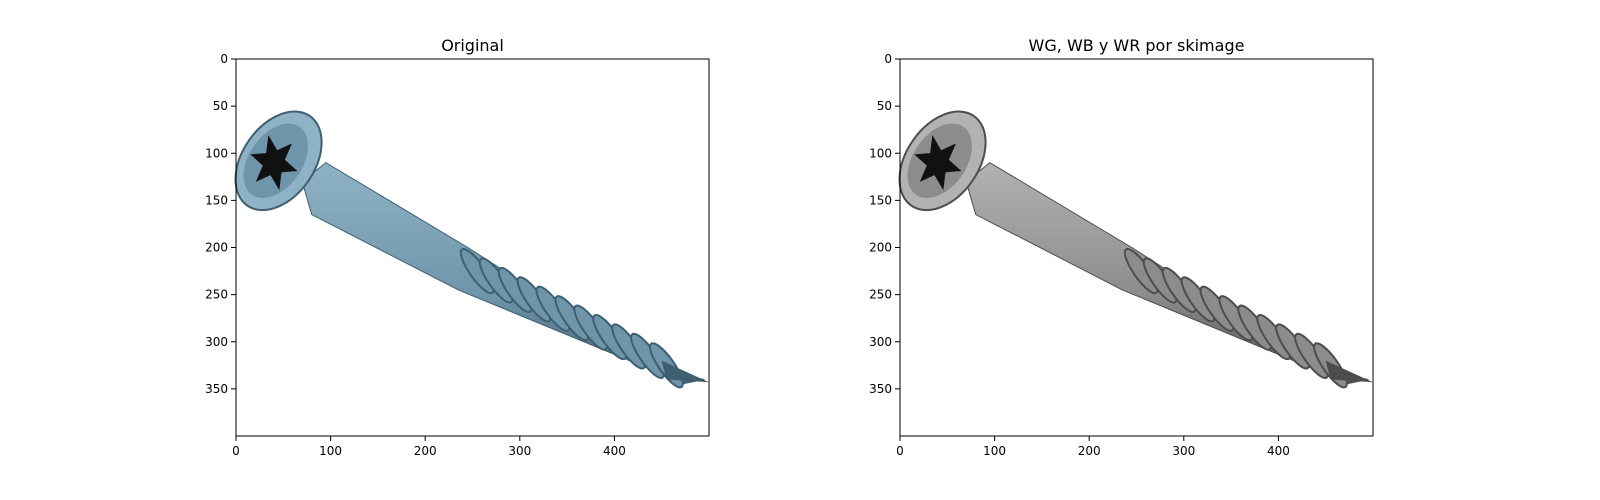 The image size is (1600, 500). What do you see at coordinates (685, 371) in the screenshot?
I see `screw-tip` at bounding box center [685, 371].